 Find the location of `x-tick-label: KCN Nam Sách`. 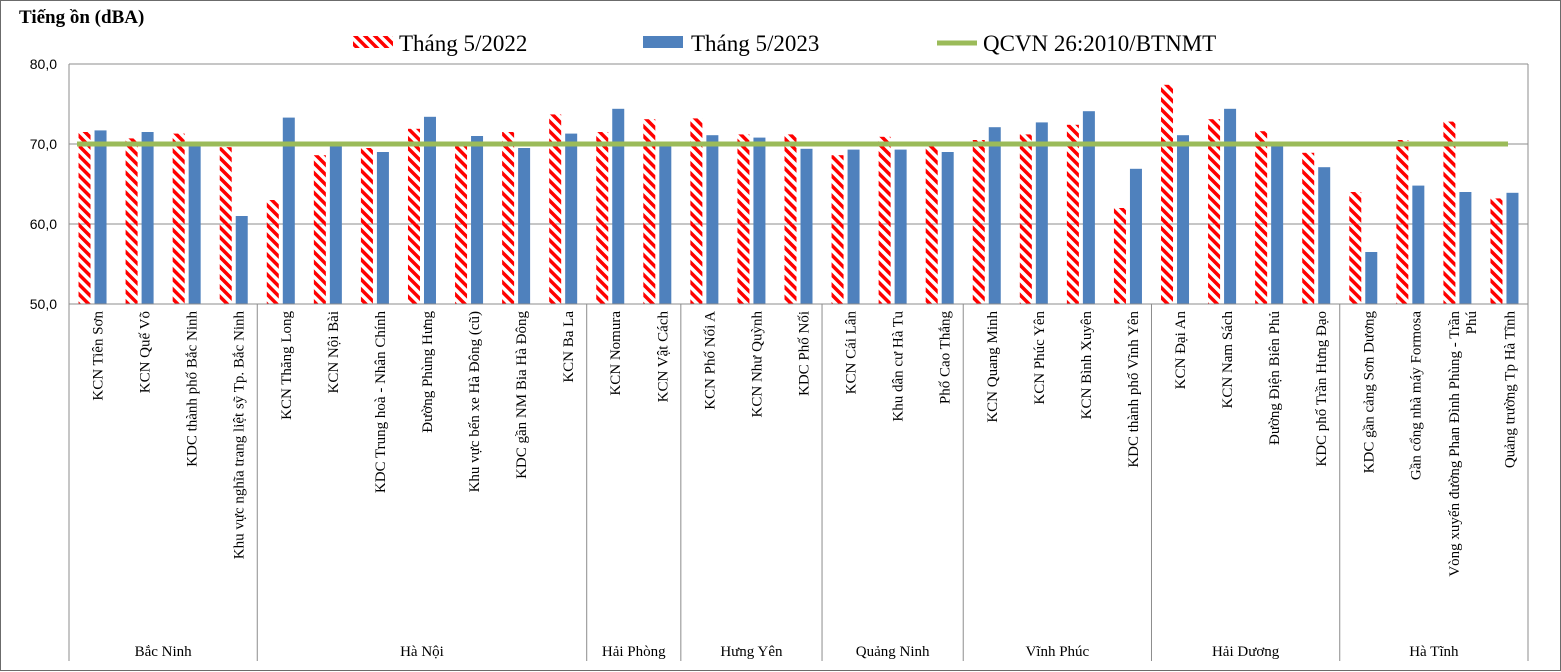

x-tick-label: KCN Nam Sách is located at coordinates (1228, 360).